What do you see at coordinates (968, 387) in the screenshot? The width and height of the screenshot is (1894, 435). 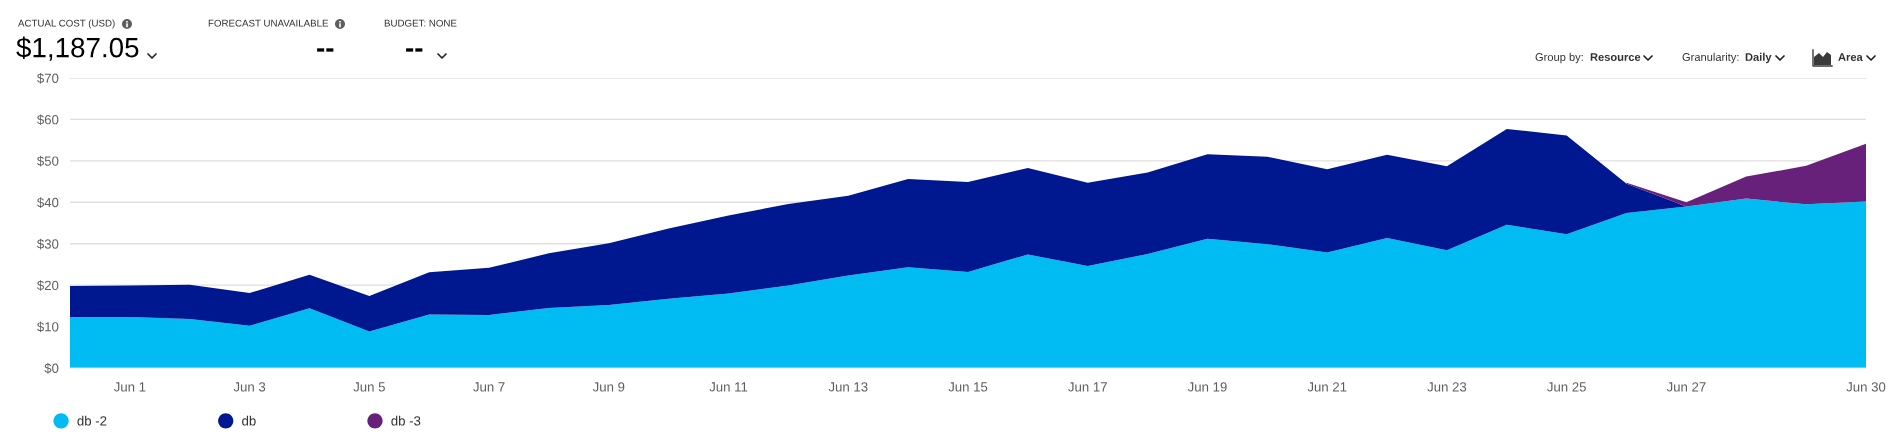 I see `x-tick-label: Jun 15` at bounding box center [968, 387].